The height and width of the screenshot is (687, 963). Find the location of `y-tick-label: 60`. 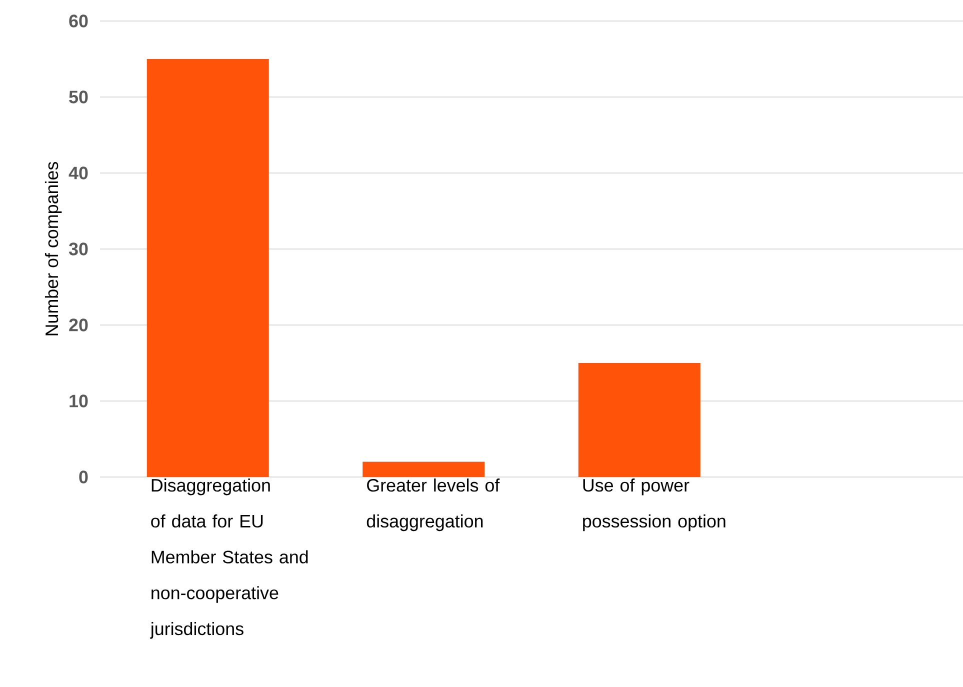

y-tick-label: 60 is located at coordinates (78, 21).